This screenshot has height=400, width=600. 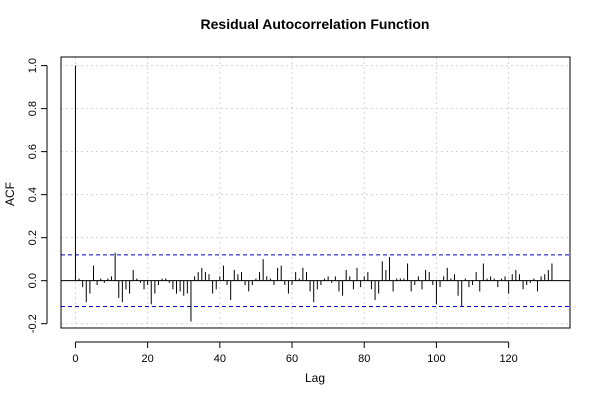 I want to click on y-tick-label: 1.0, so click(x=33, y=65).